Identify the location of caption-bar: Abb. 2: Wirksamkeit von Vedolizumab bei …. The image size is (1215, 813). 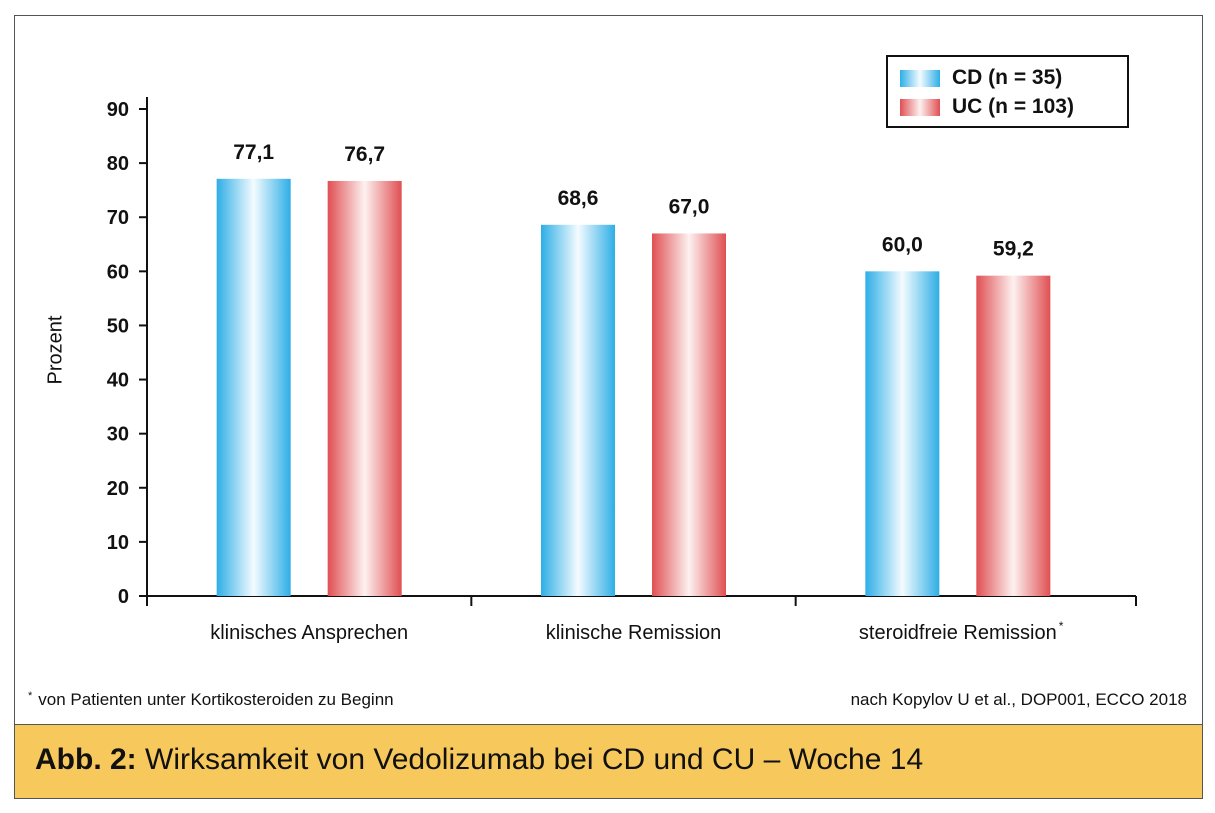
(608, 761).